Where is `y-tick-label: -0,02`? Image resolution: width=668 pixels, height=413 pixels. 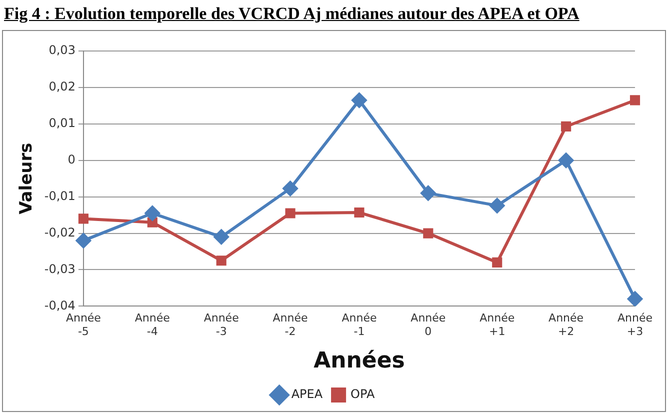 y-tick-label: -0,02 is located at coordinates (60, 232).